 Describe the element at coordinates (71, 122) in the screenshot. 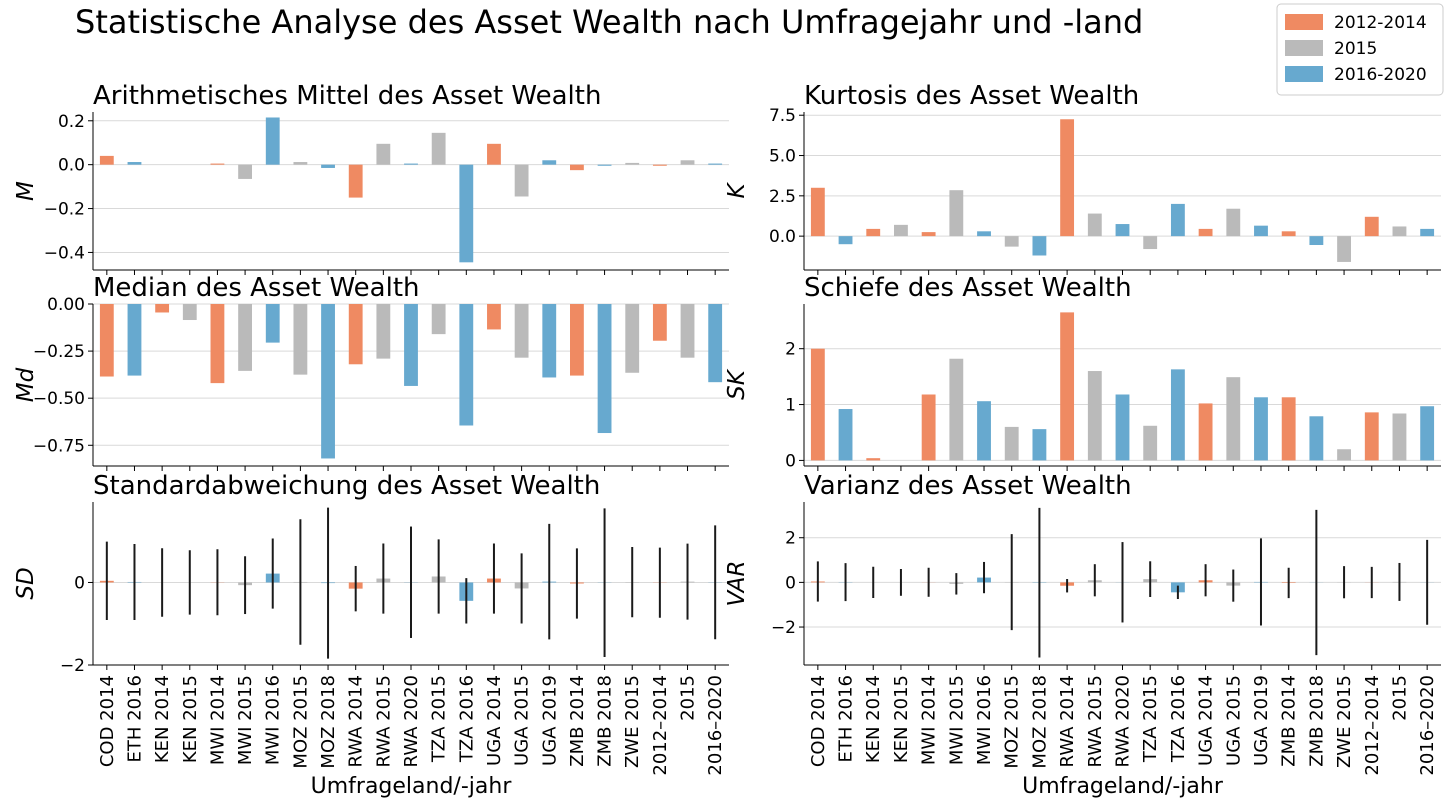

I see `y-tick-label: 0.2` at that location.